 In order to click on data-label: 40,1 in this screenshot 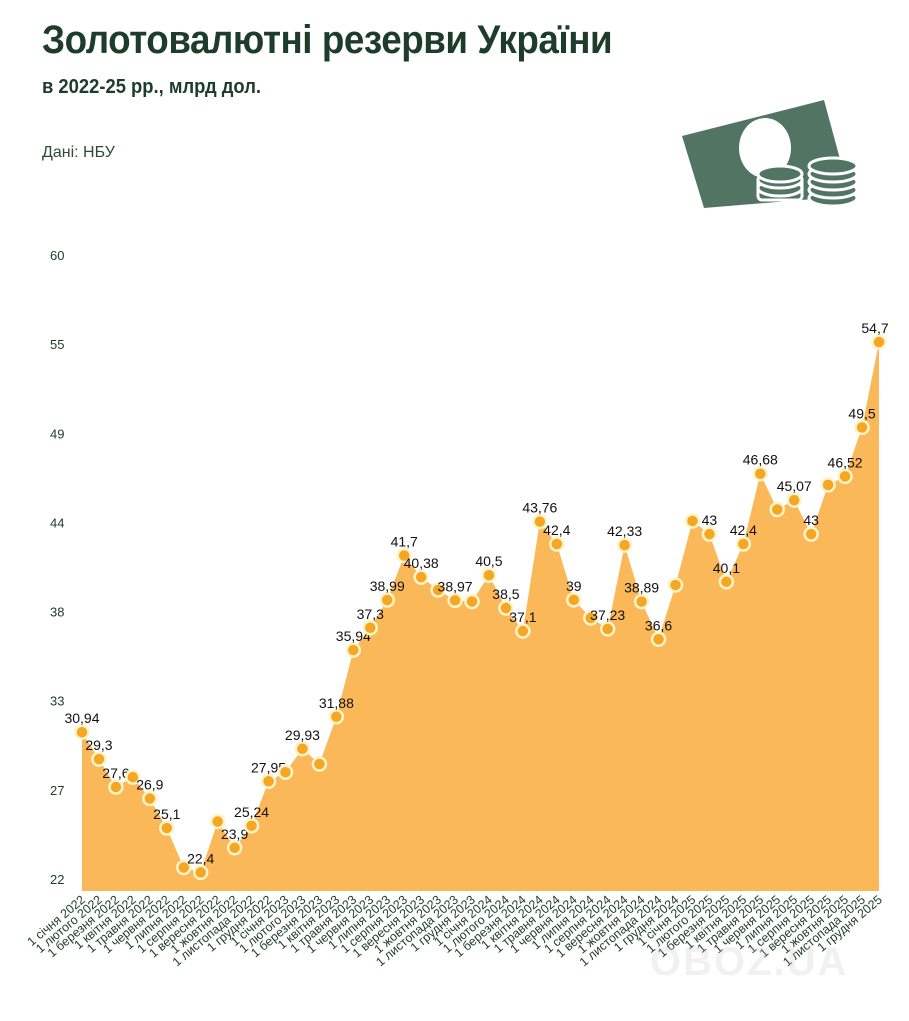, I will do `click(726, 568)`.